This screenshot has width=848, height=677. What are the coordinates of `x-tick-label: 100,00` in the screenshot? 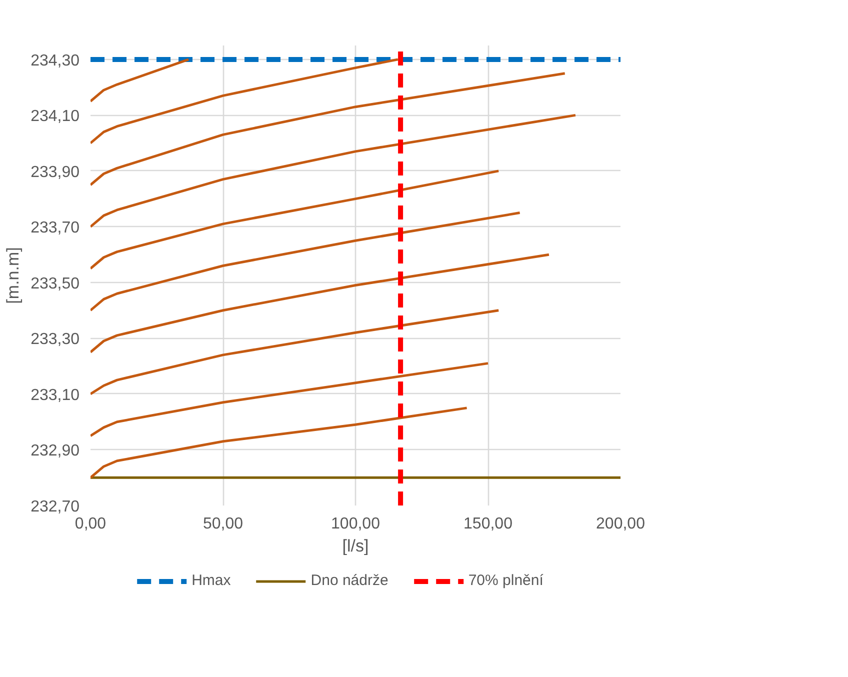 It's located at (355, 524).